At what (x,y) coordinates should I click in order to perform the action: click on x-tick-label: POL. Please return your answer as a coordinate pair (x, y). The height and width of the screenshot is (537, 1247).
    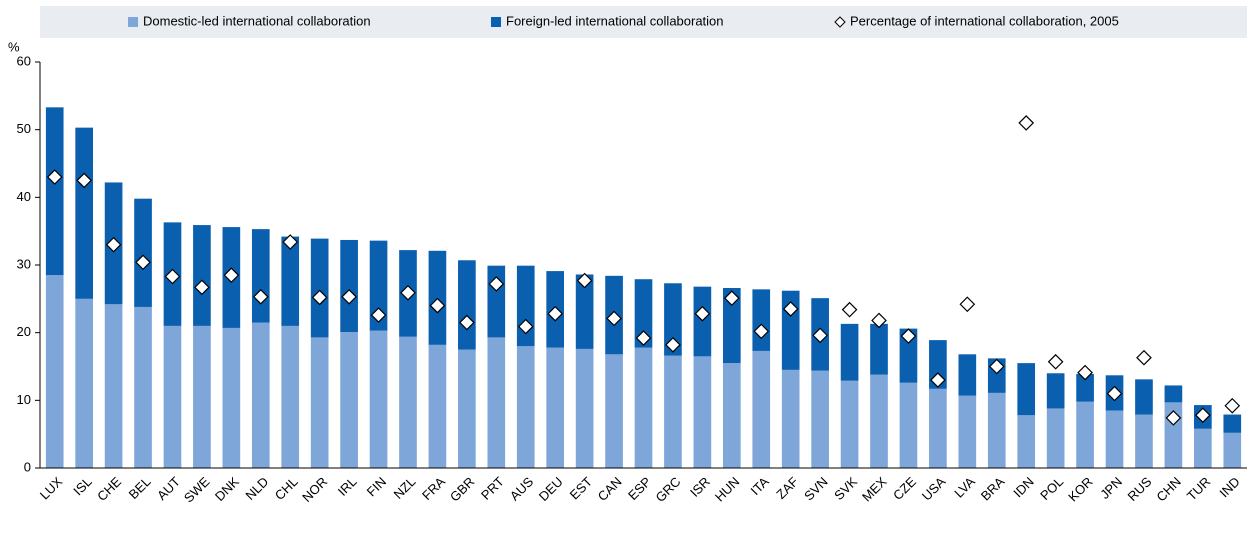
    Looking at the image, I should click on (1051, 488).